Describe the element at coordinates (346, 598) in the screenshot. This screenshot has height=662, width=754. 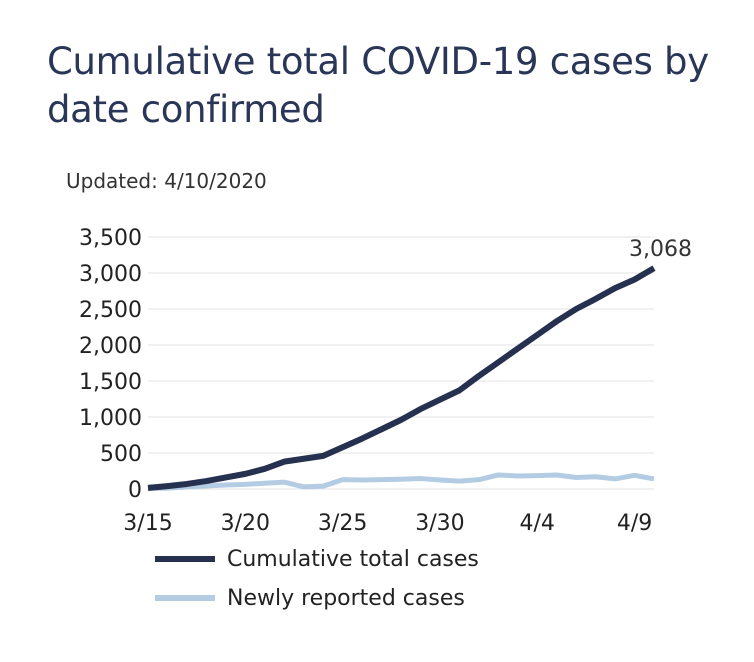
I see `legend-label-new: Newly reported cases` at that location.